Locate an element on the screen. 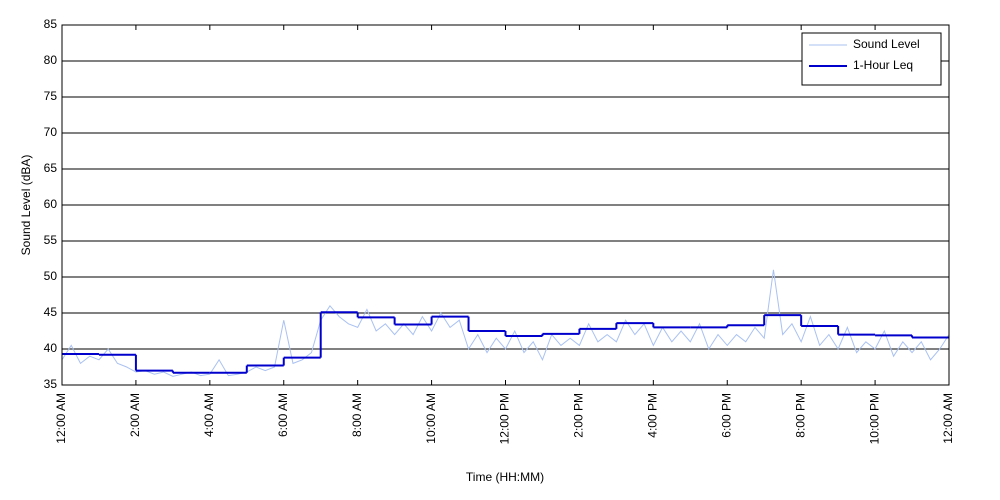 This screenshot has width=1000, height=500. legend-box is located at coordinates (871, 59).